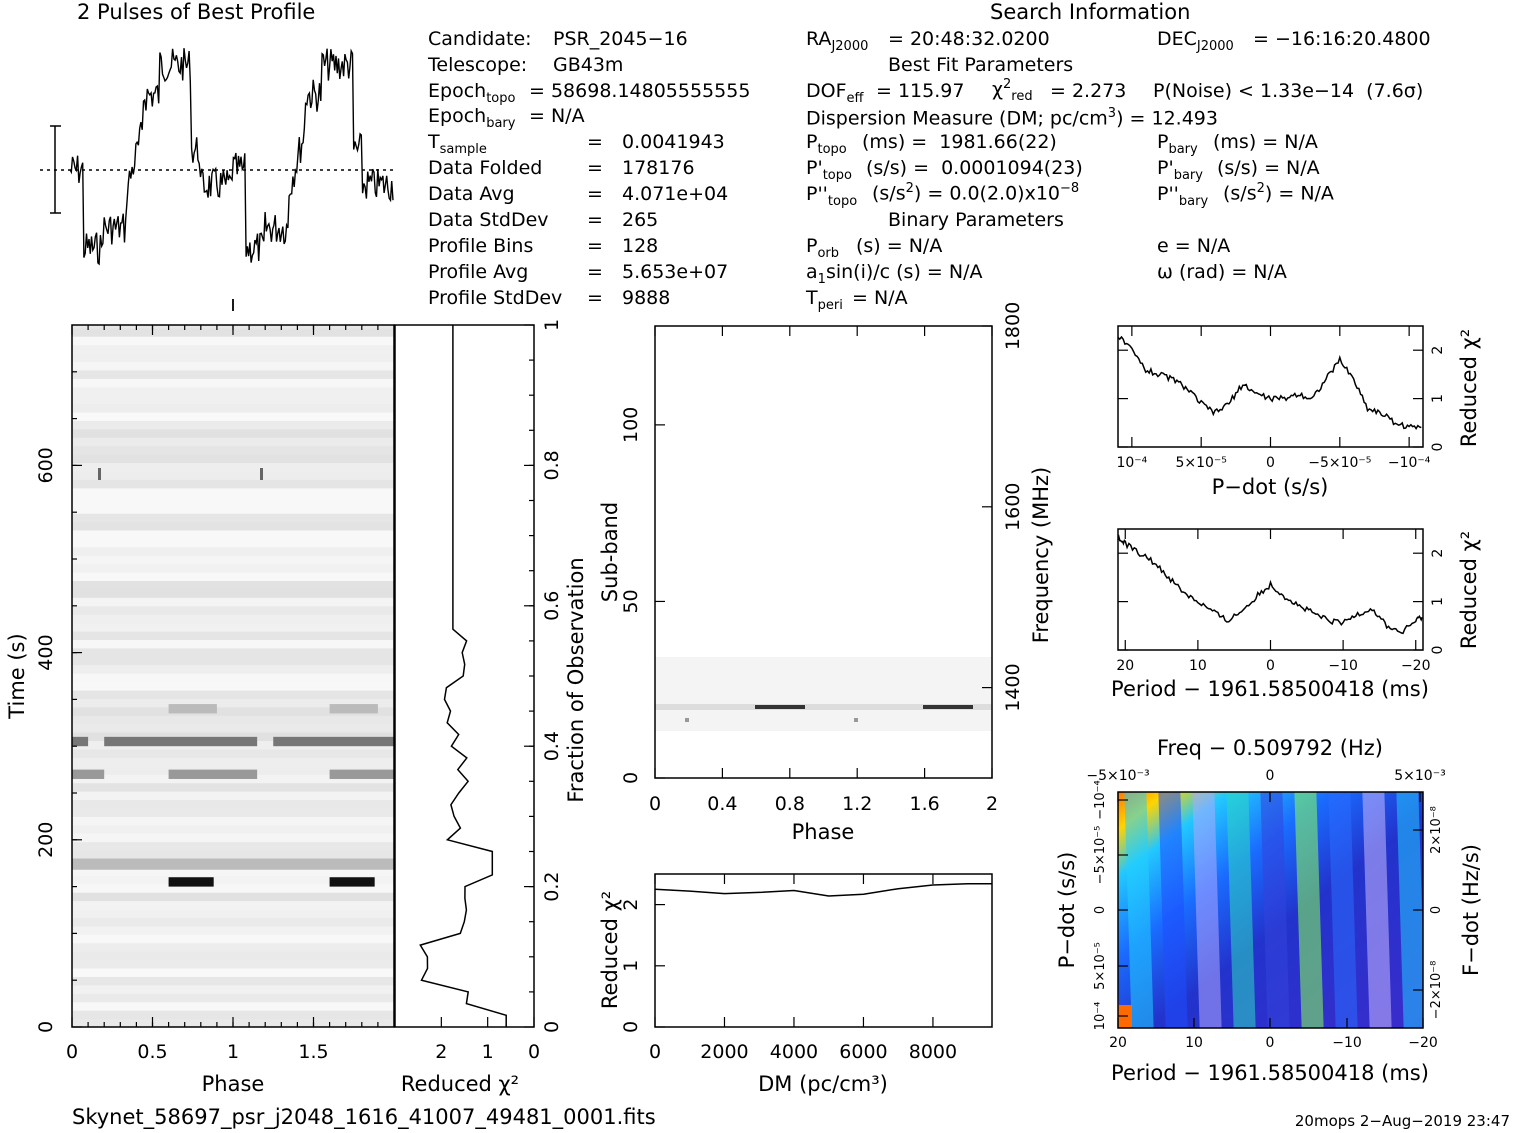 Image resolution: width=1517 pixels, height=1133 pixels. What do you see at coordinates (261, 474) in the screenshot?
I see `time-phase-spot` at bounding box center [261, 474].